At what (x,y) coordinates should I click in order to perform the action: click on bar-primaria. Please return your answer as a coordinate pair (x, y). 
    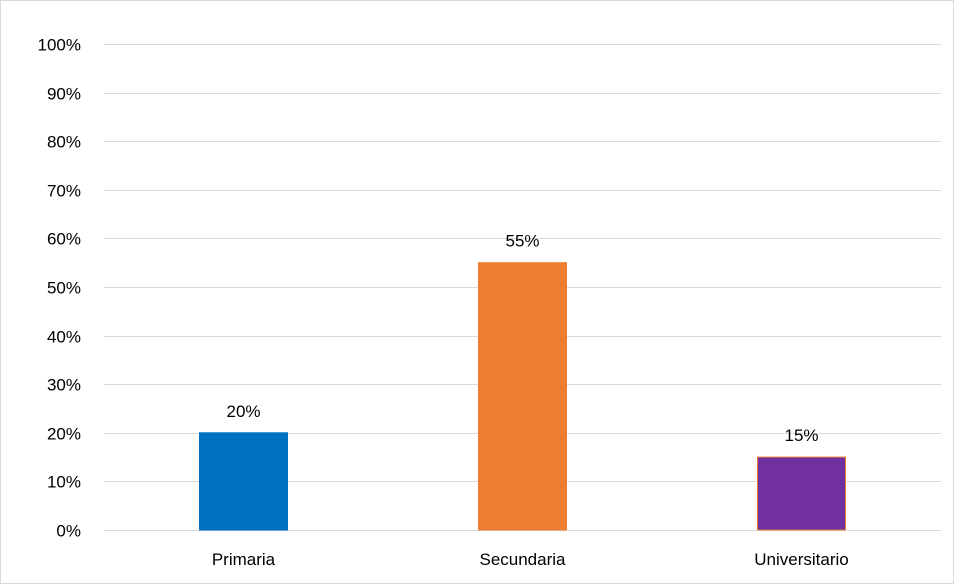
    Looking at the image, I should click on (243, 481).